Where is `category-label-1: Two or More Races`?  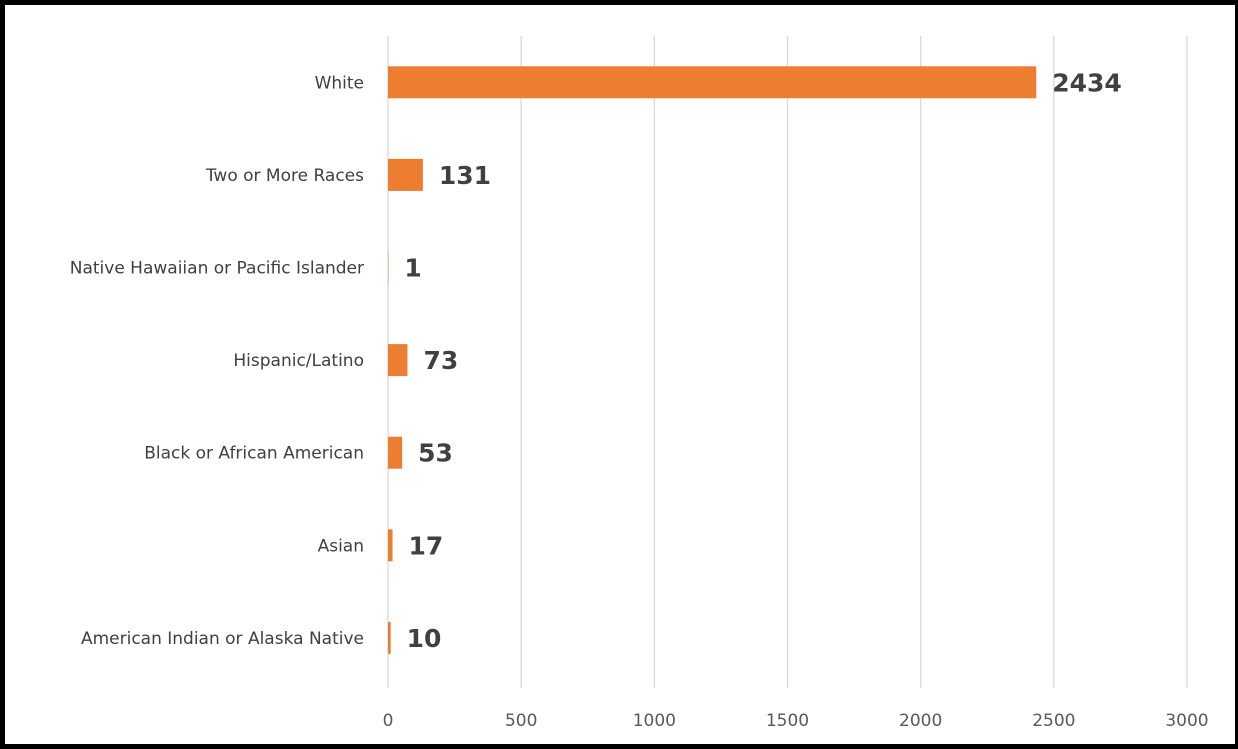
category-label-1: Two or More Races is located at coordinates (284, 176).